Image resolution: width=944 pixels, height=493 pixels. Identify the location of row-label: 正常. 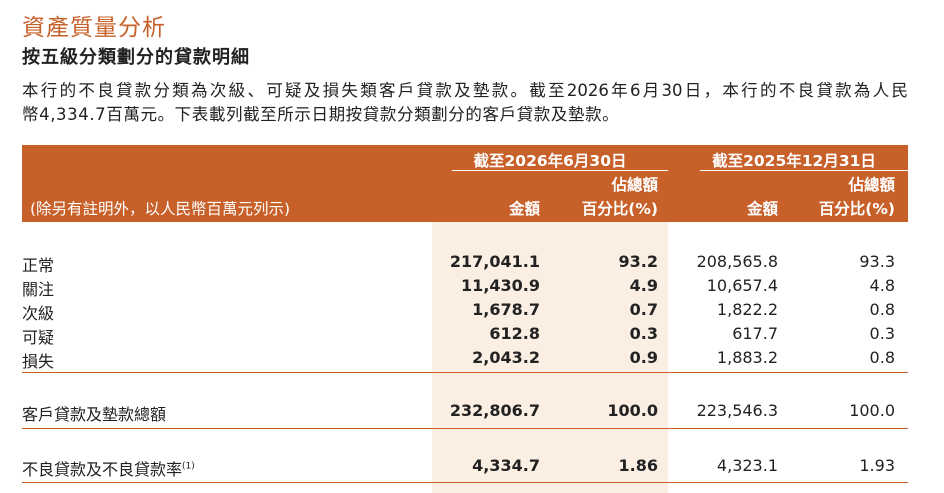
(38, 265).